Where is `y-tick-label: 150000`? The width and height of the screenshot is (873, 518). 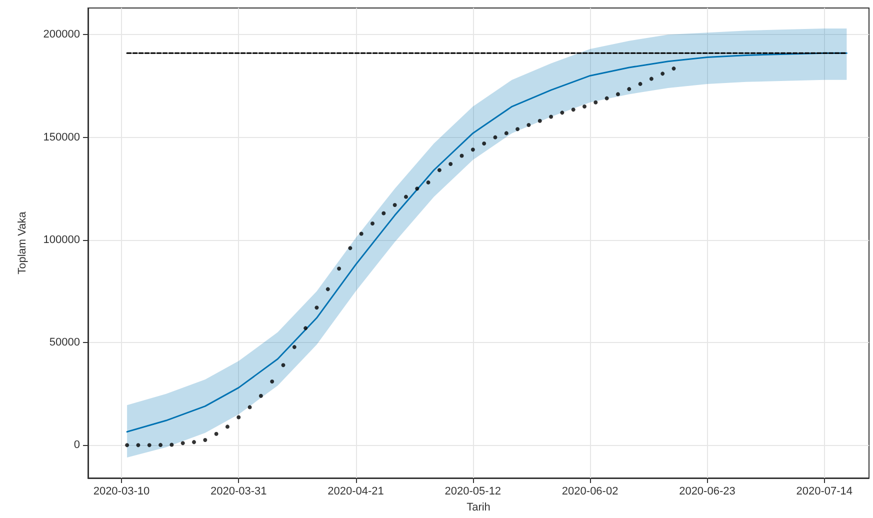 y-tick-label: 150000 is located at coordinates (61, 137).